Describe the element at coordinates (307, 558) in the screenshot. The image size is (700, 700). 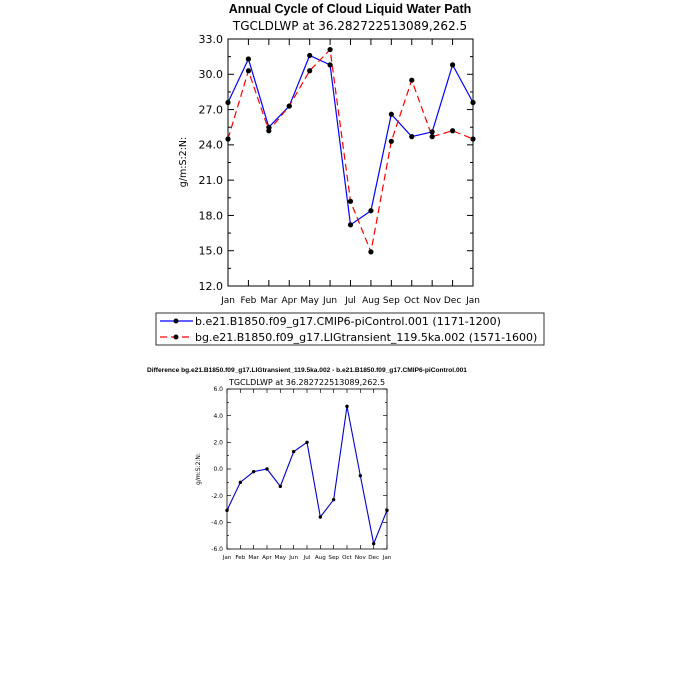
I see `bottom-xtick-label-jul: Jul` at that location.